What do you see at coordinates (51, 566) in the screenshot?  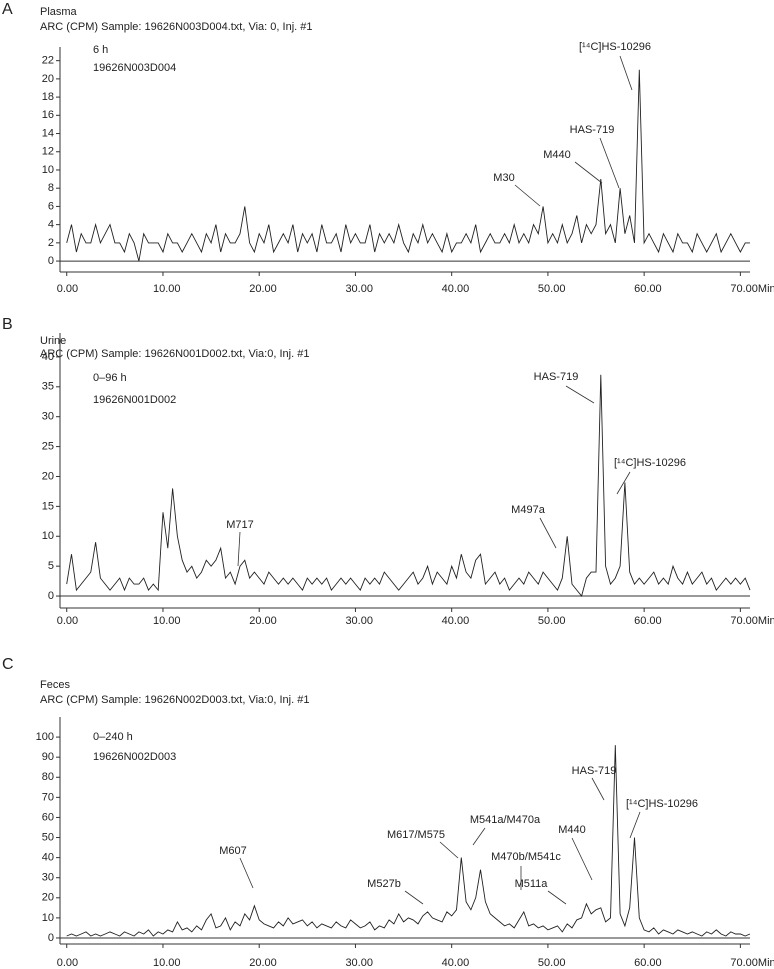 I see `y-tick-label: 5` at bounding box center [51, 566].